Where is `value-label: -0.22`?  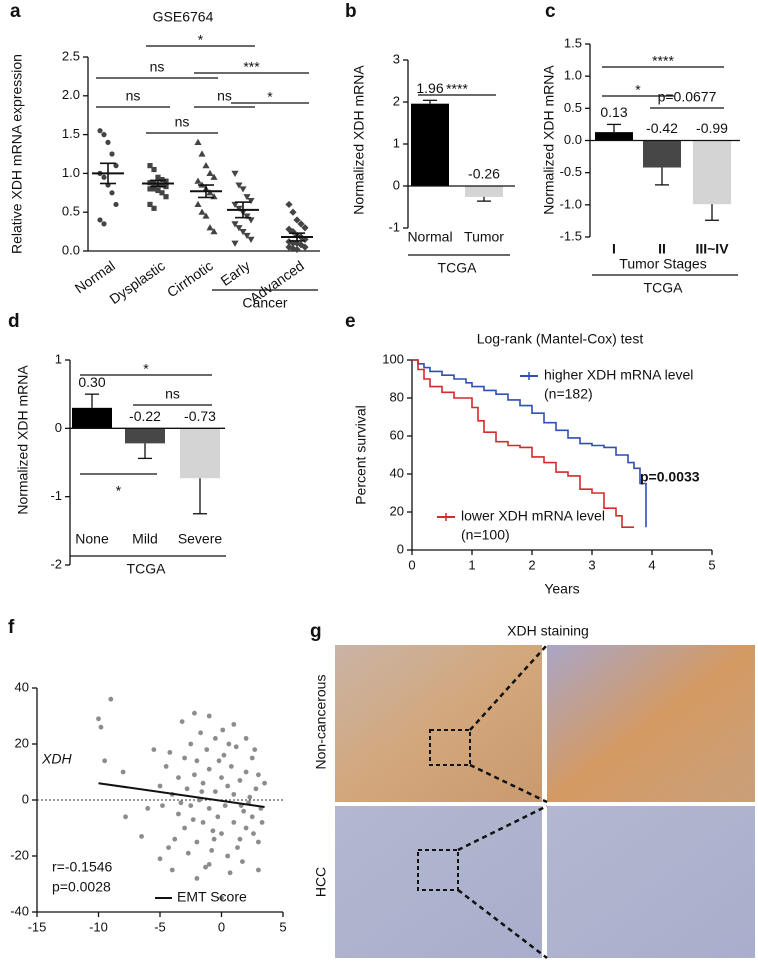 value-label: -0.22 is located at coordinates (145, 416).